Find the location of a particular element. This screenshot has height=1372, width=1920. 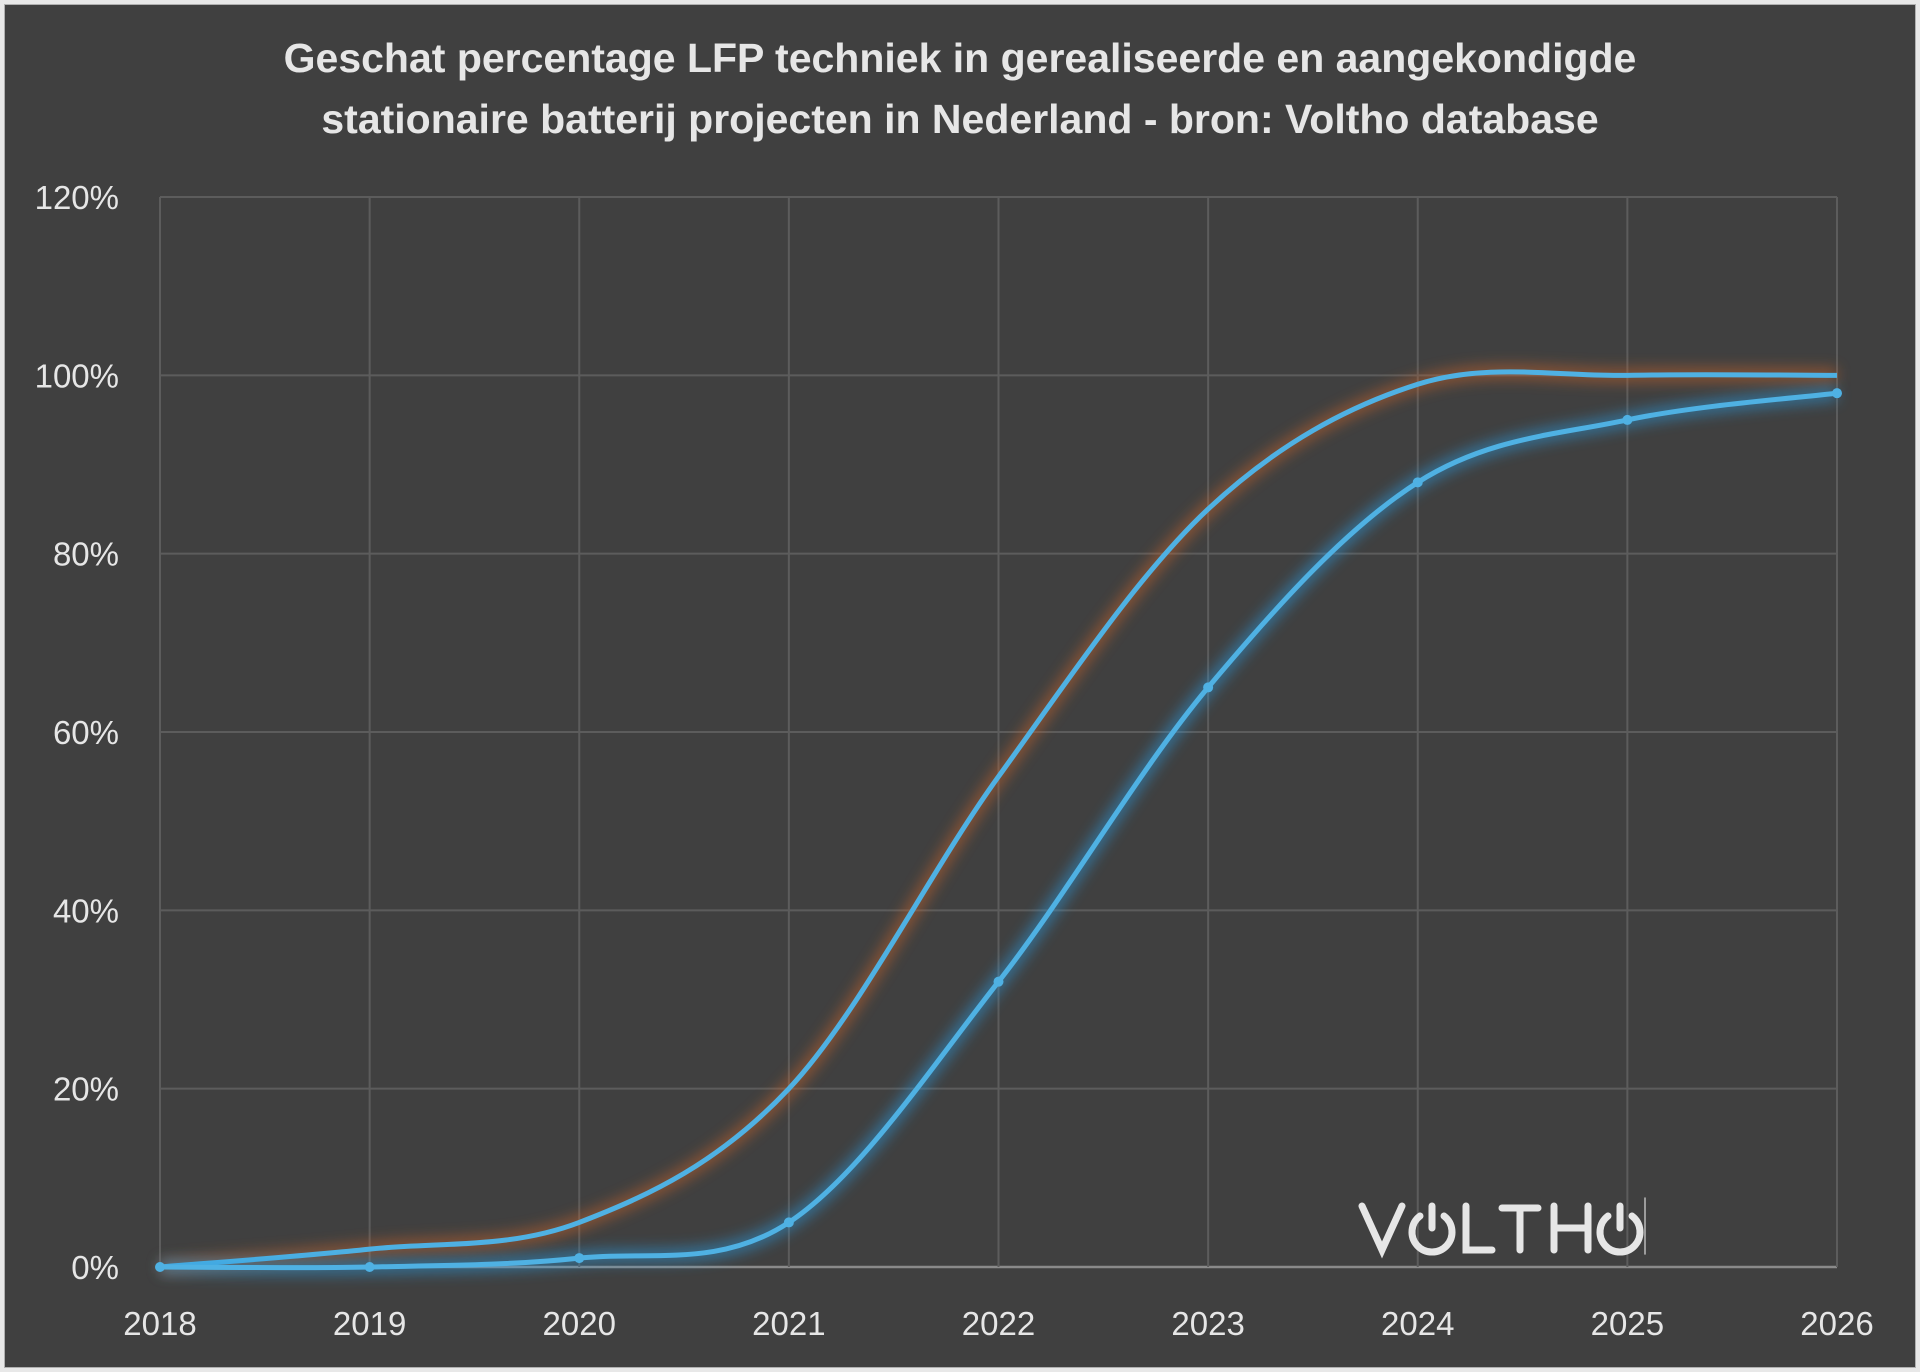

x-tick-label: 2022 is located at coordinates (998, 1323).